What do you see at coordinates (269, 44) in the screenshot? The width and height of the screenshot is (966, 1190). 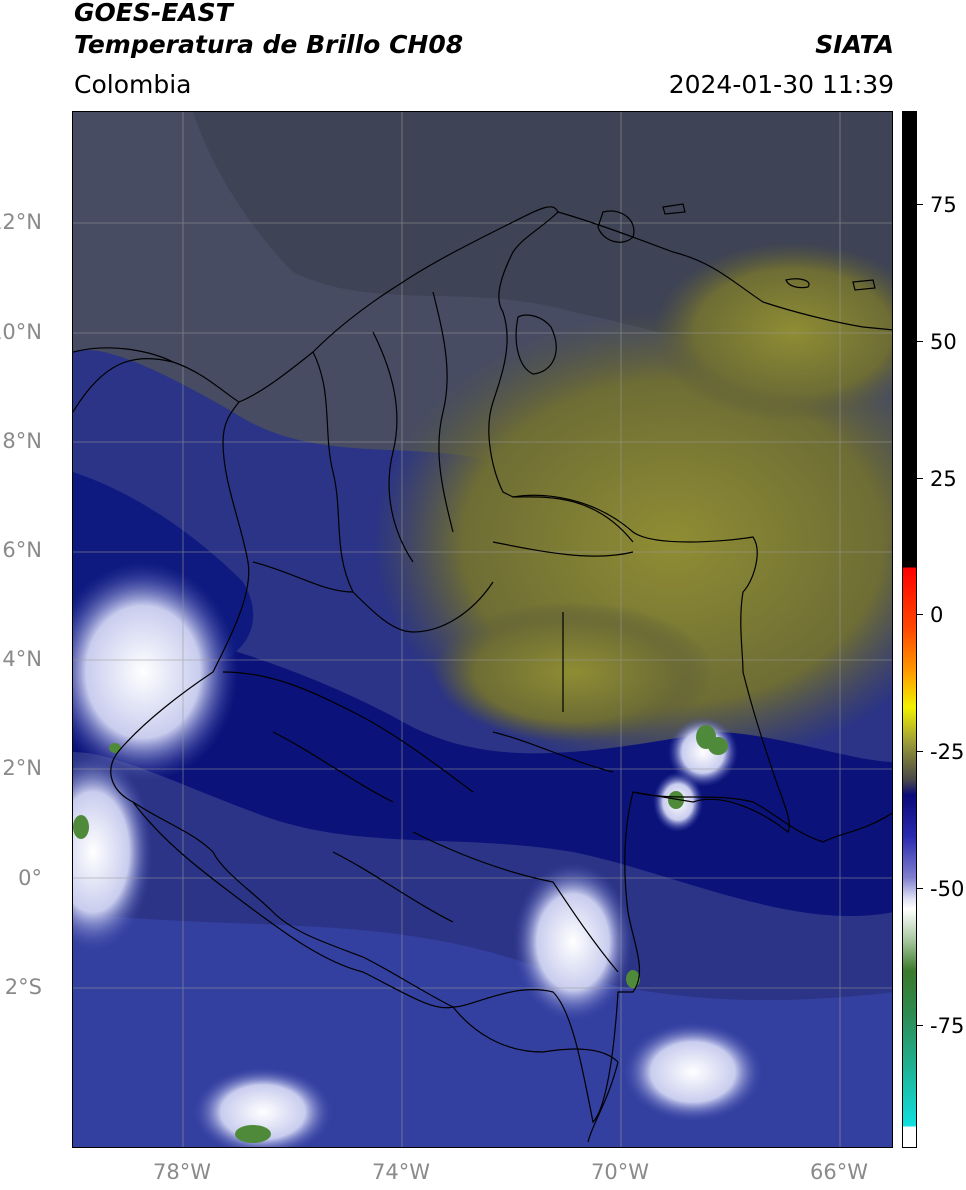 I see `product-title: Temperatura de Brillo CH08` at bounding box center [269, 44].